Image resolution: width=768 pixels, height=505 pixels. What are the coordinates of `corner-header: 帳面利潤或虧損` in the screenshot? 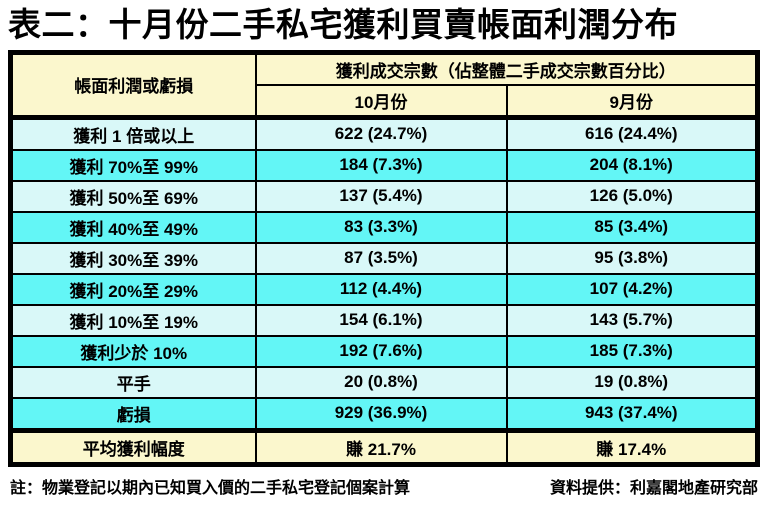 It's located at (133, 85).